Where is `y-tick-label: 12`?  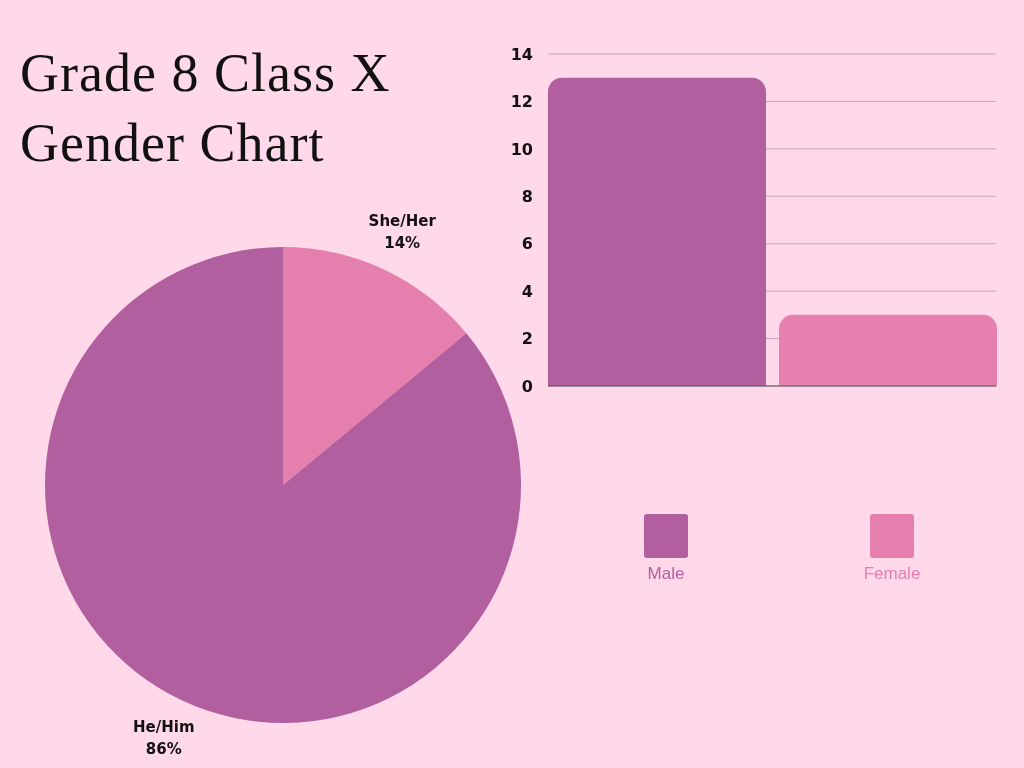 y-tick-label: 12 is located at coordinates (521, 102).